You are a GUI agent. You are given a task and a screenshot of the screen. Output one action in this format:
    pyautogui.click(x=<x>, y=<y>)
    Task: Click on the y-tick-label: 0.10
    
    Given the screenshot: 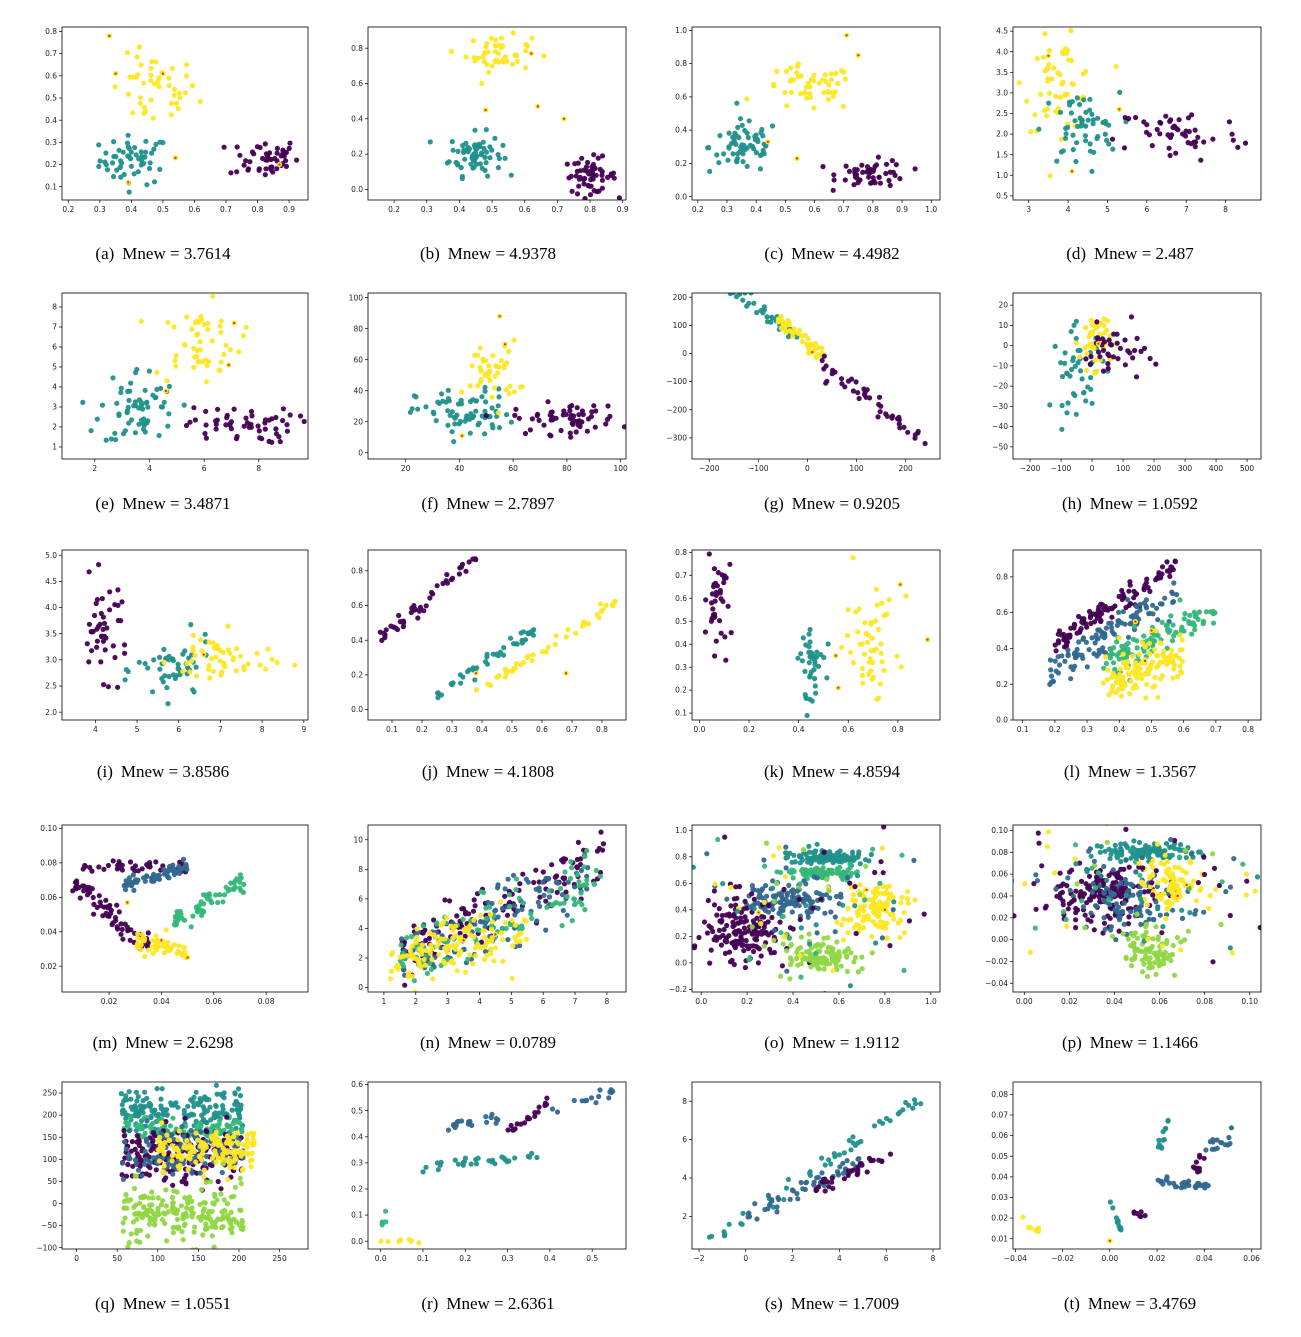 What is the action you would take?
    pyautogui.click(x=48, y=828)
    